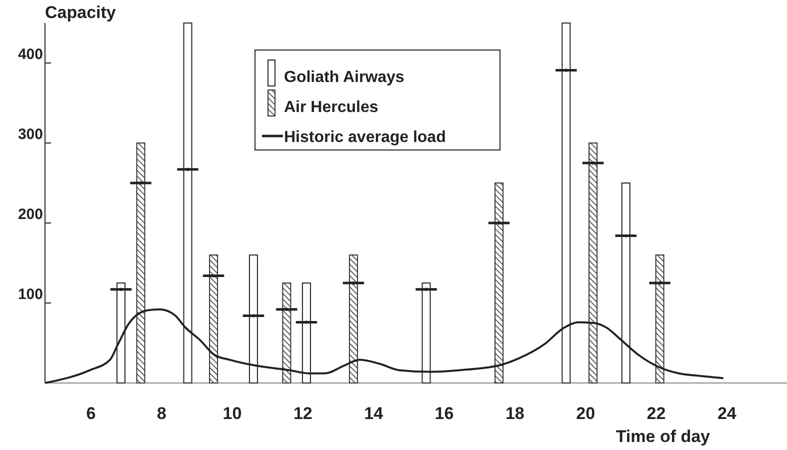 This screenshot has width=787, height=450. I want to click on x-tick-label: 18, so click(514, 413).